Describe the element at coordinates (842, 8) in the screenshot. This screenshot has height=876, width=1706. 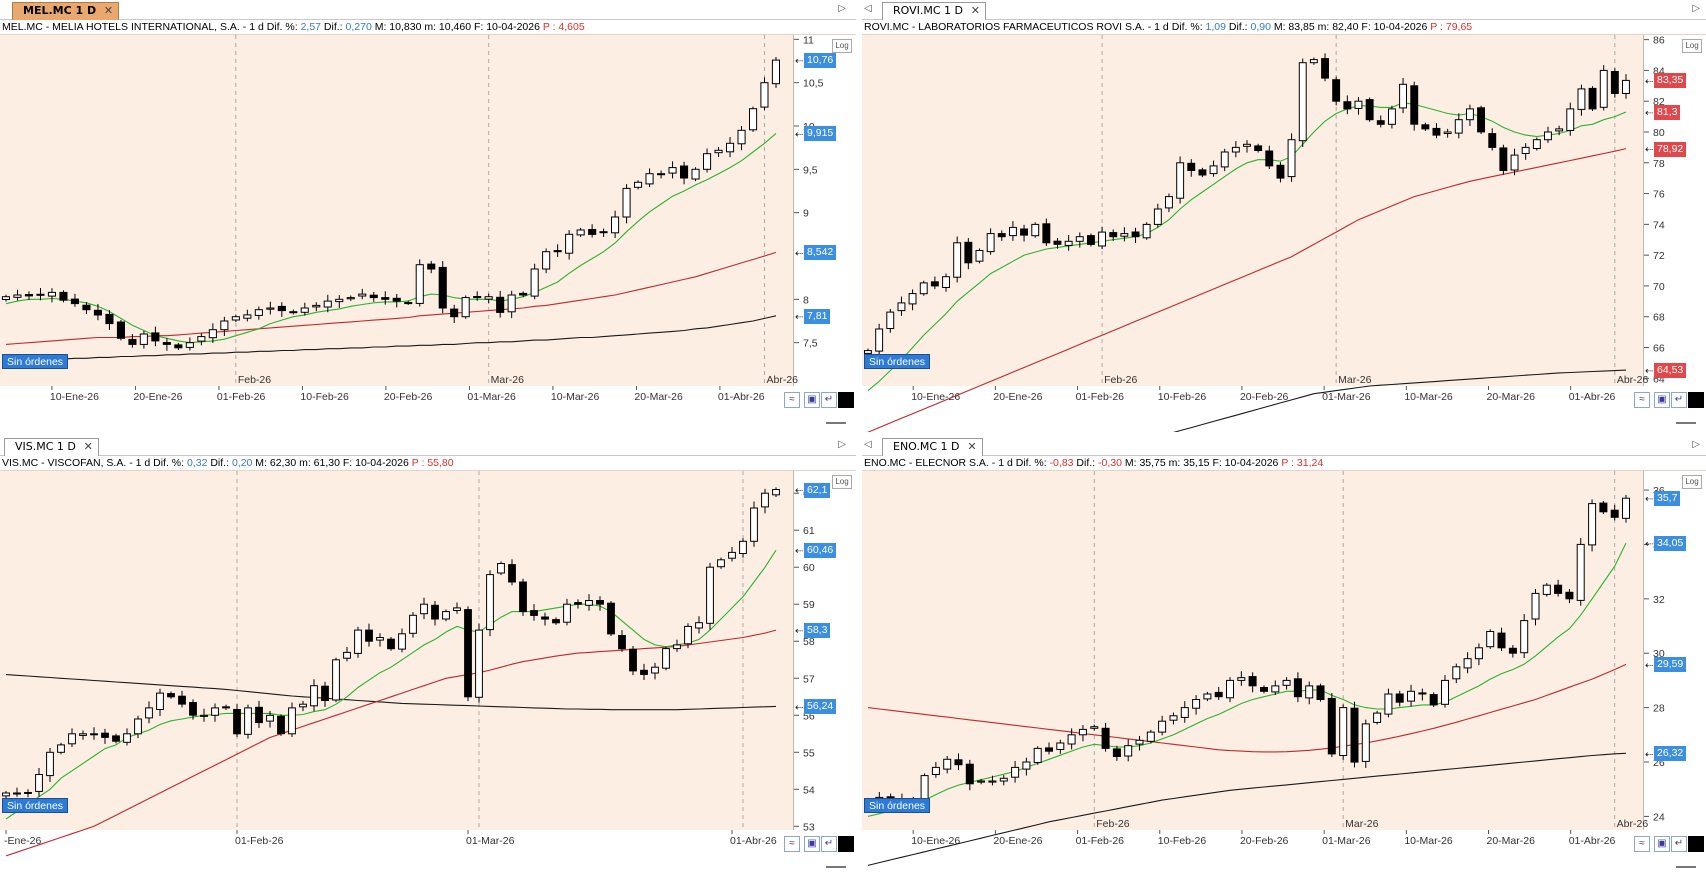
I see `scroll-right-icon: ▷` at that location.